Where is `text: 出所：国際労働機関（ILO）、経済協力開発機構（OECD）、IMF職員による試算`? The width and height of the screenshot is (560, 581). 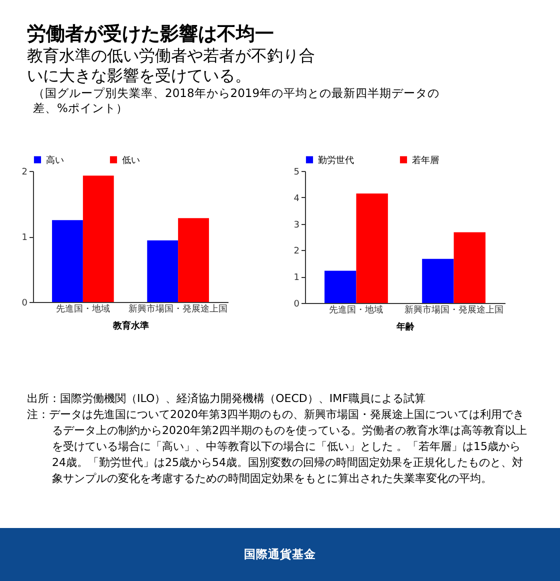 text: 出所：国際労働機関（ILO）、経済協力開発機構（OECD）、IMF職員による試算 is located at coordinates (226, 399).